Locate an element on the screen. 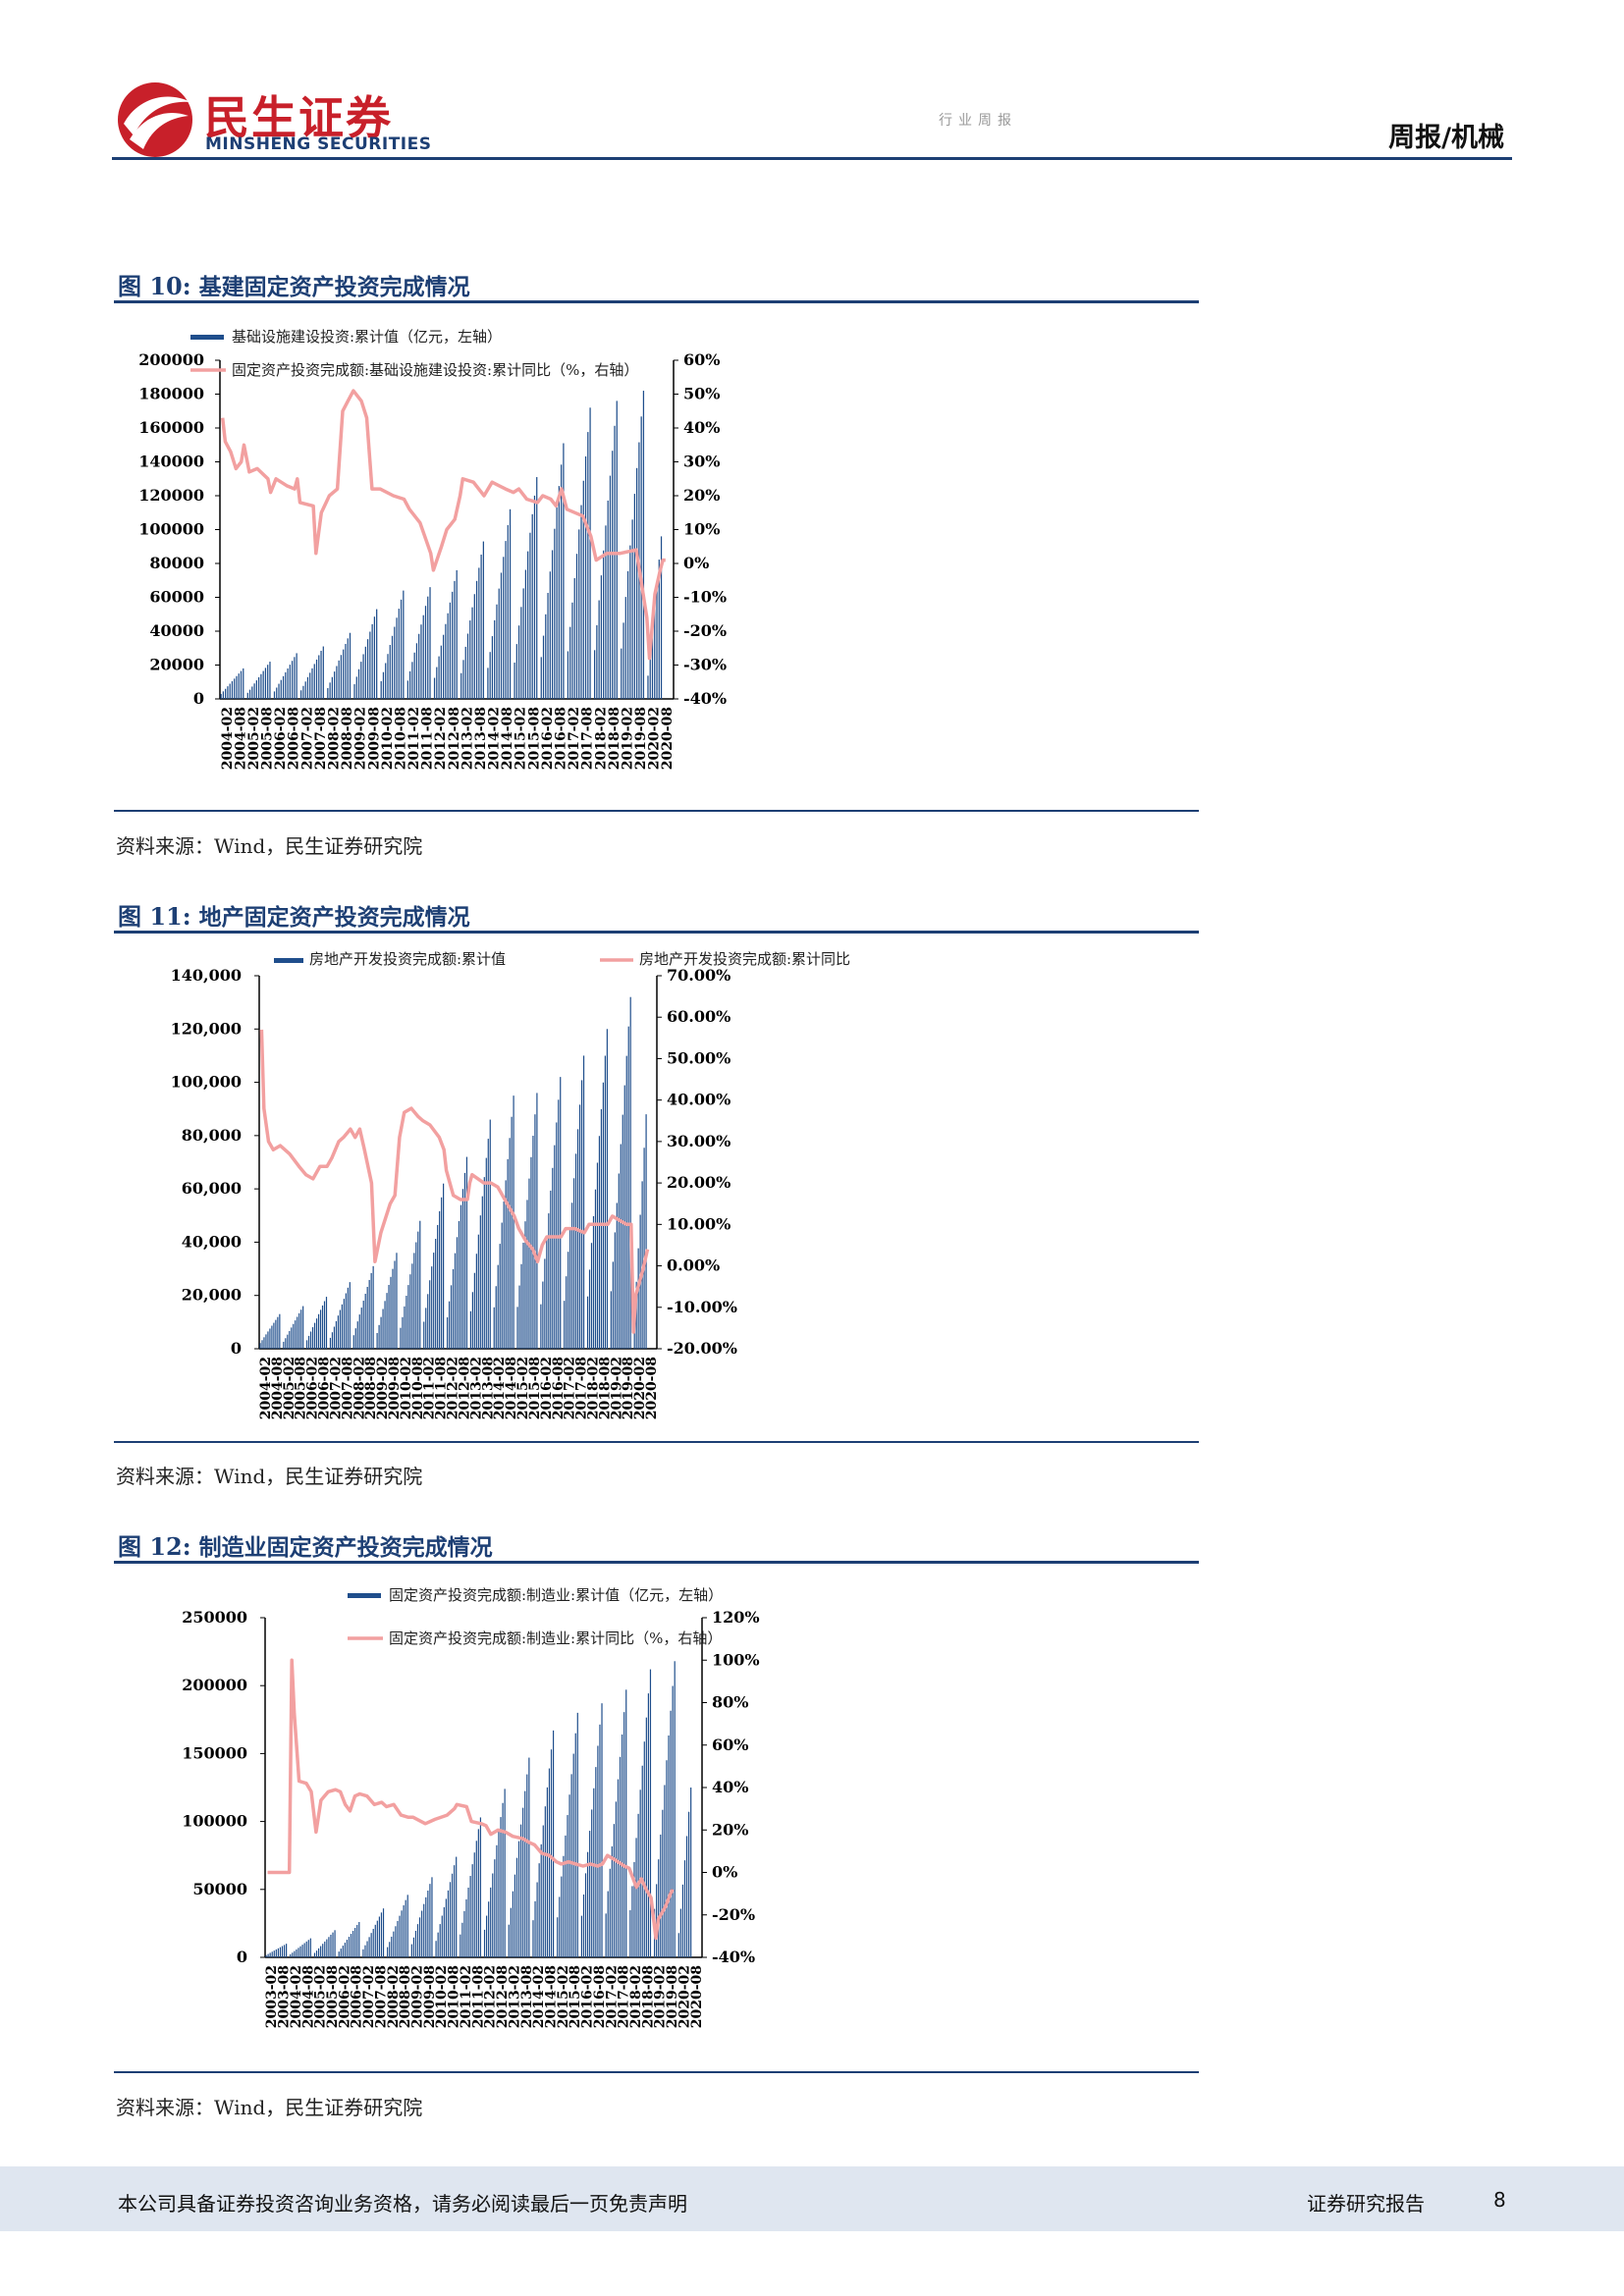  x-tick-label: 2010-02 is located at coordinates (442, 1996).